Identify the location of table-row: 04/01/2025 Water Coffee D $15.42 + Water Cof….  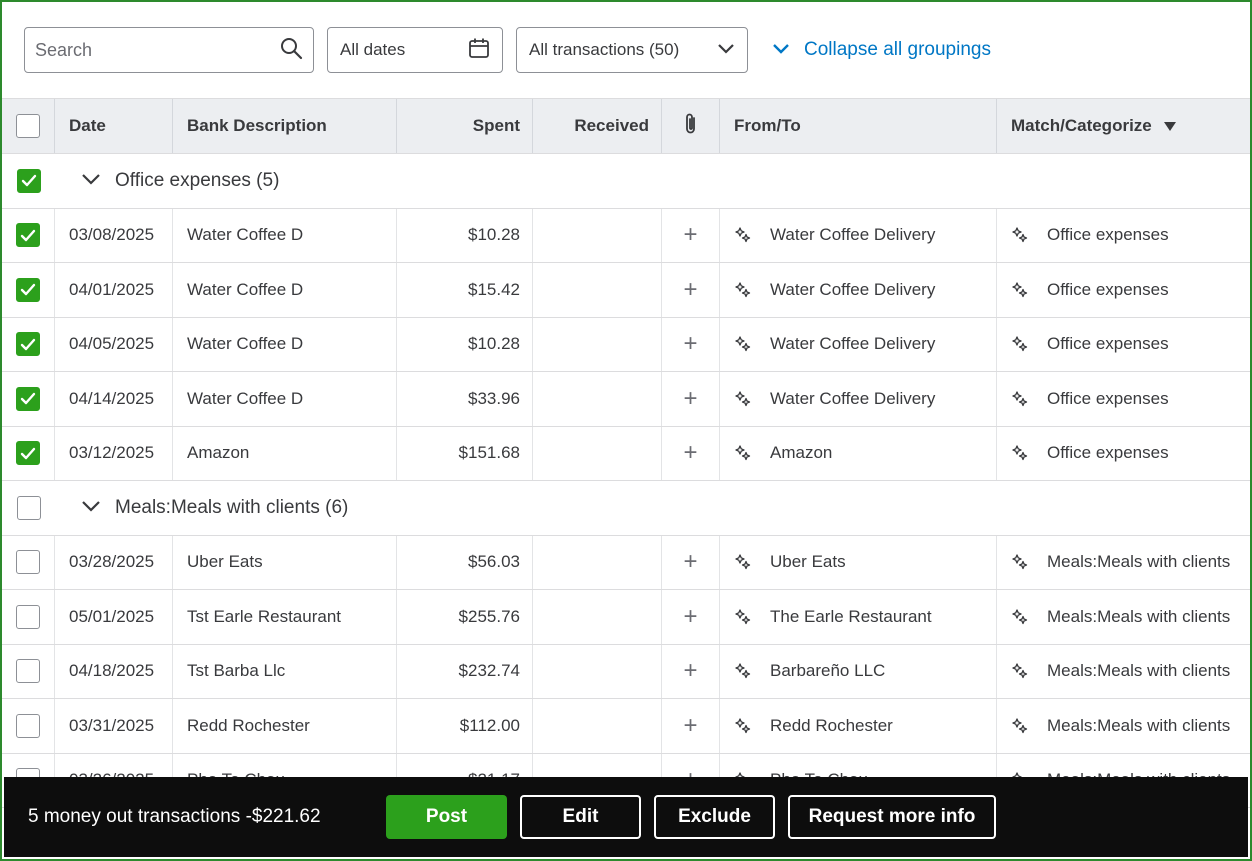
(626, 290).